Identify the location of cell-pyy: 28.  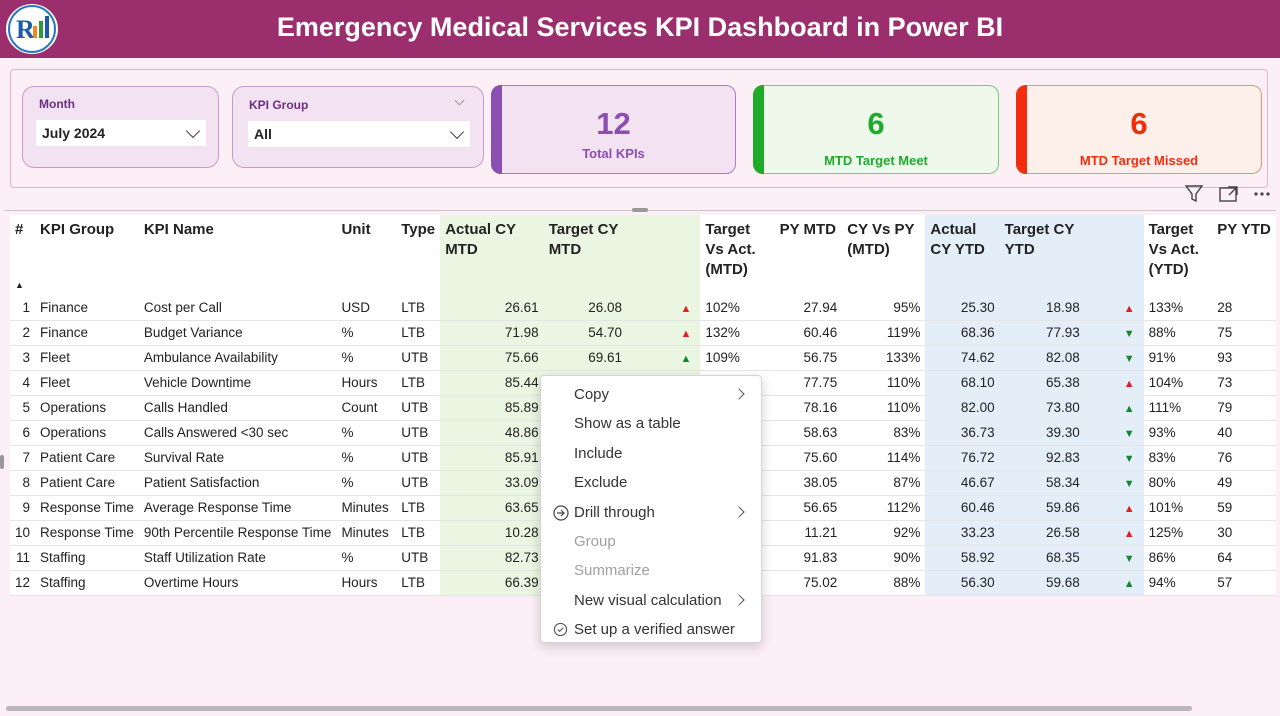
(1244, 308).